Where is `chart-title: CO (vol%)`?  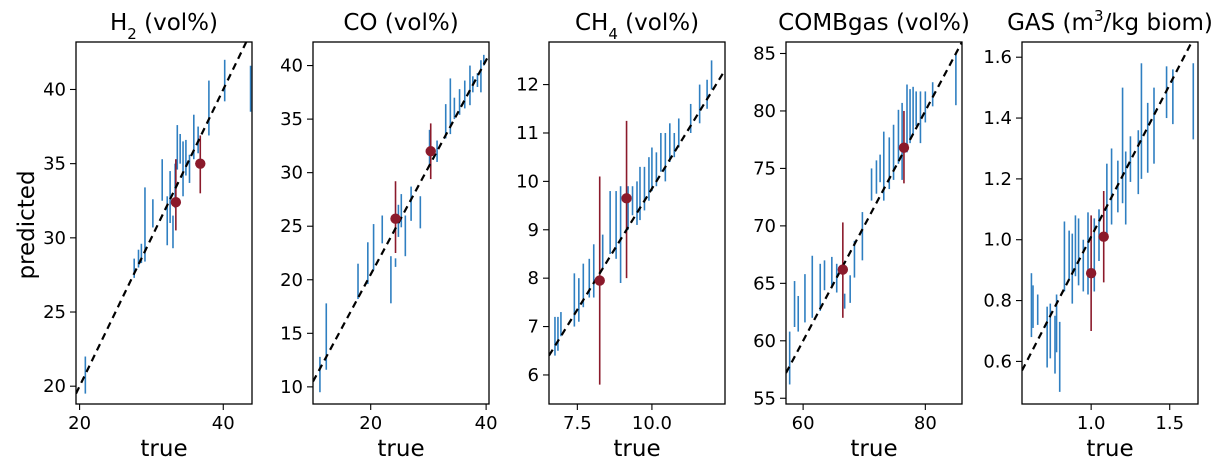 chart-title: CO (vol%) is located at coordinates (400, 23).